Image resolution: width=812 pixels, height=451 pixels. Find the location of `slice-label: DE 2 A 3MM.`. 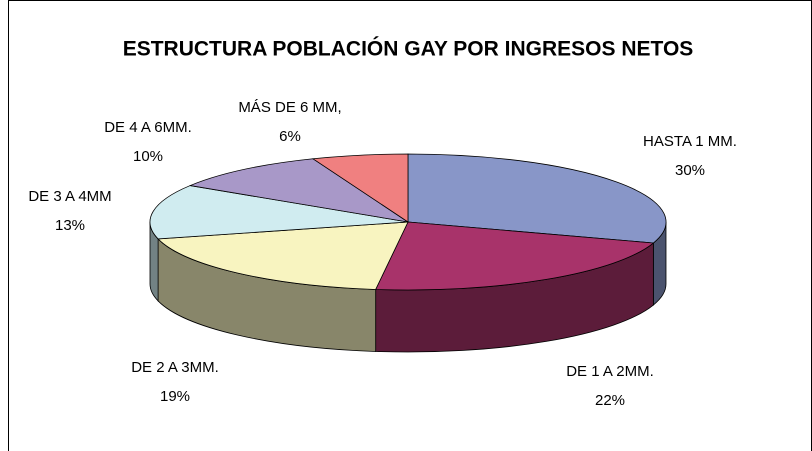

slice-label: DE 2 A 3MM. is located at coordinates (175, 367).